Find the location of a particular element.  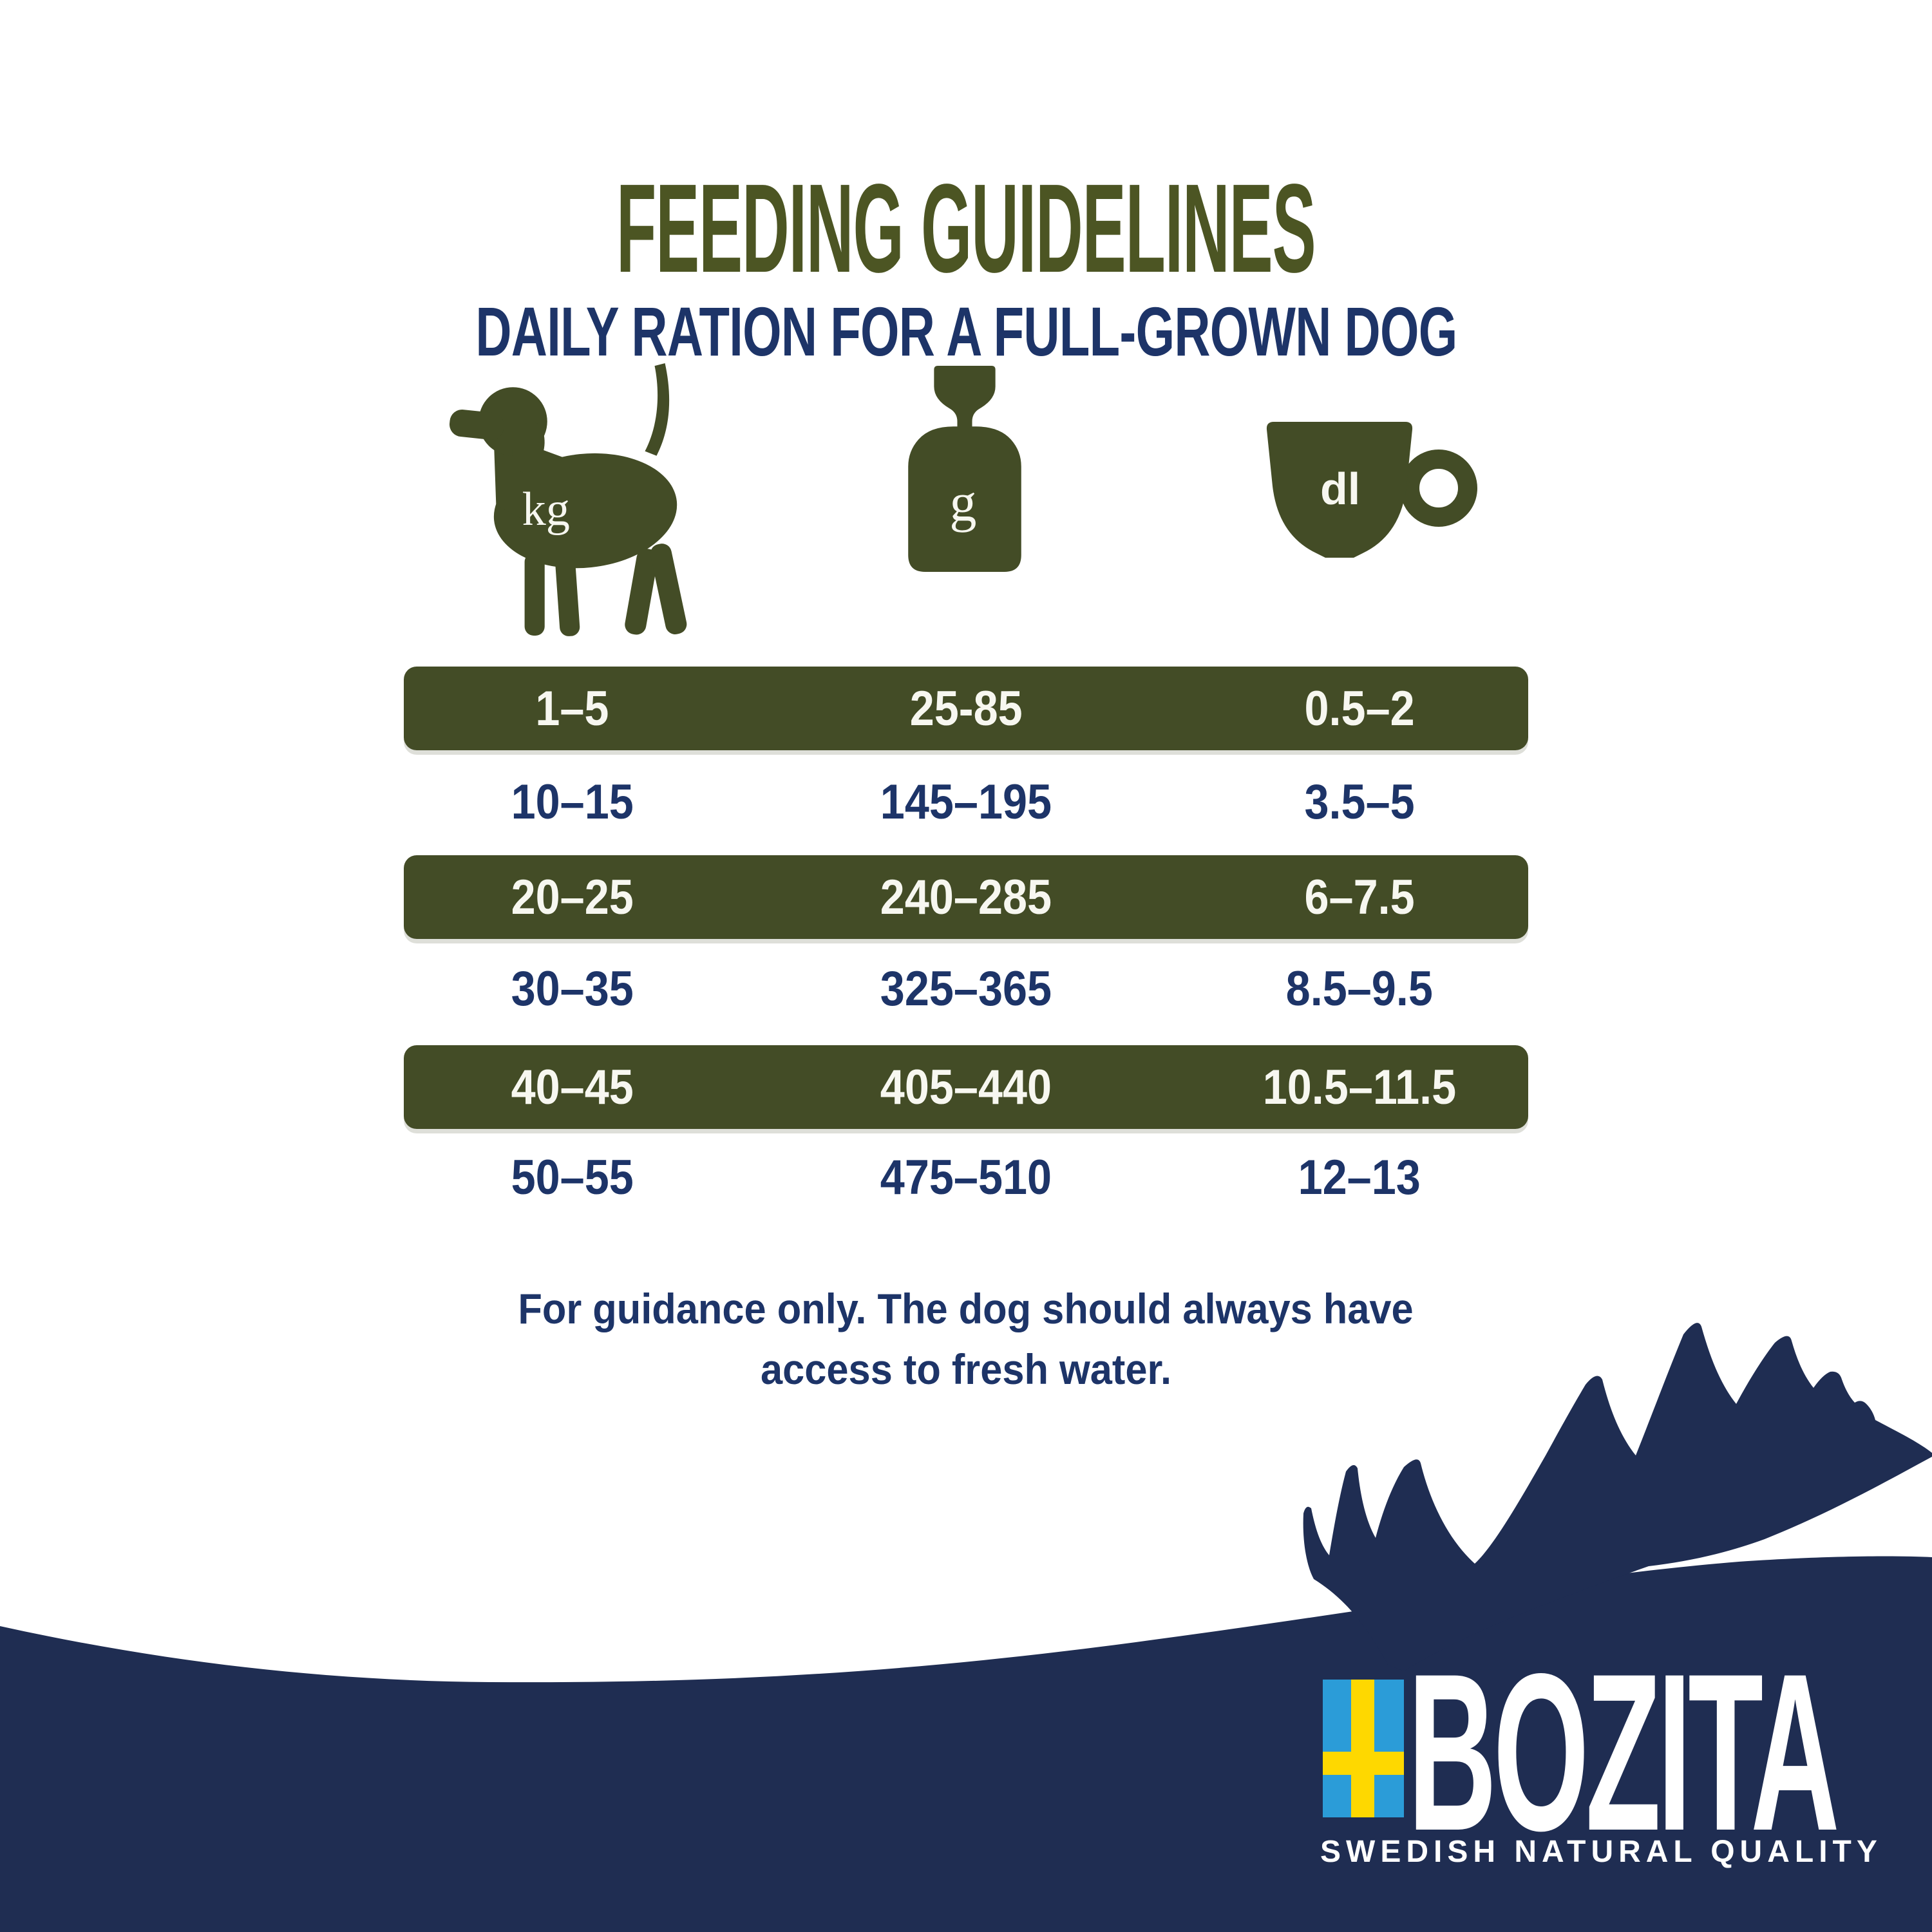

cell-dl: 8.5–9.5 is located at coordinates (1359, 988).